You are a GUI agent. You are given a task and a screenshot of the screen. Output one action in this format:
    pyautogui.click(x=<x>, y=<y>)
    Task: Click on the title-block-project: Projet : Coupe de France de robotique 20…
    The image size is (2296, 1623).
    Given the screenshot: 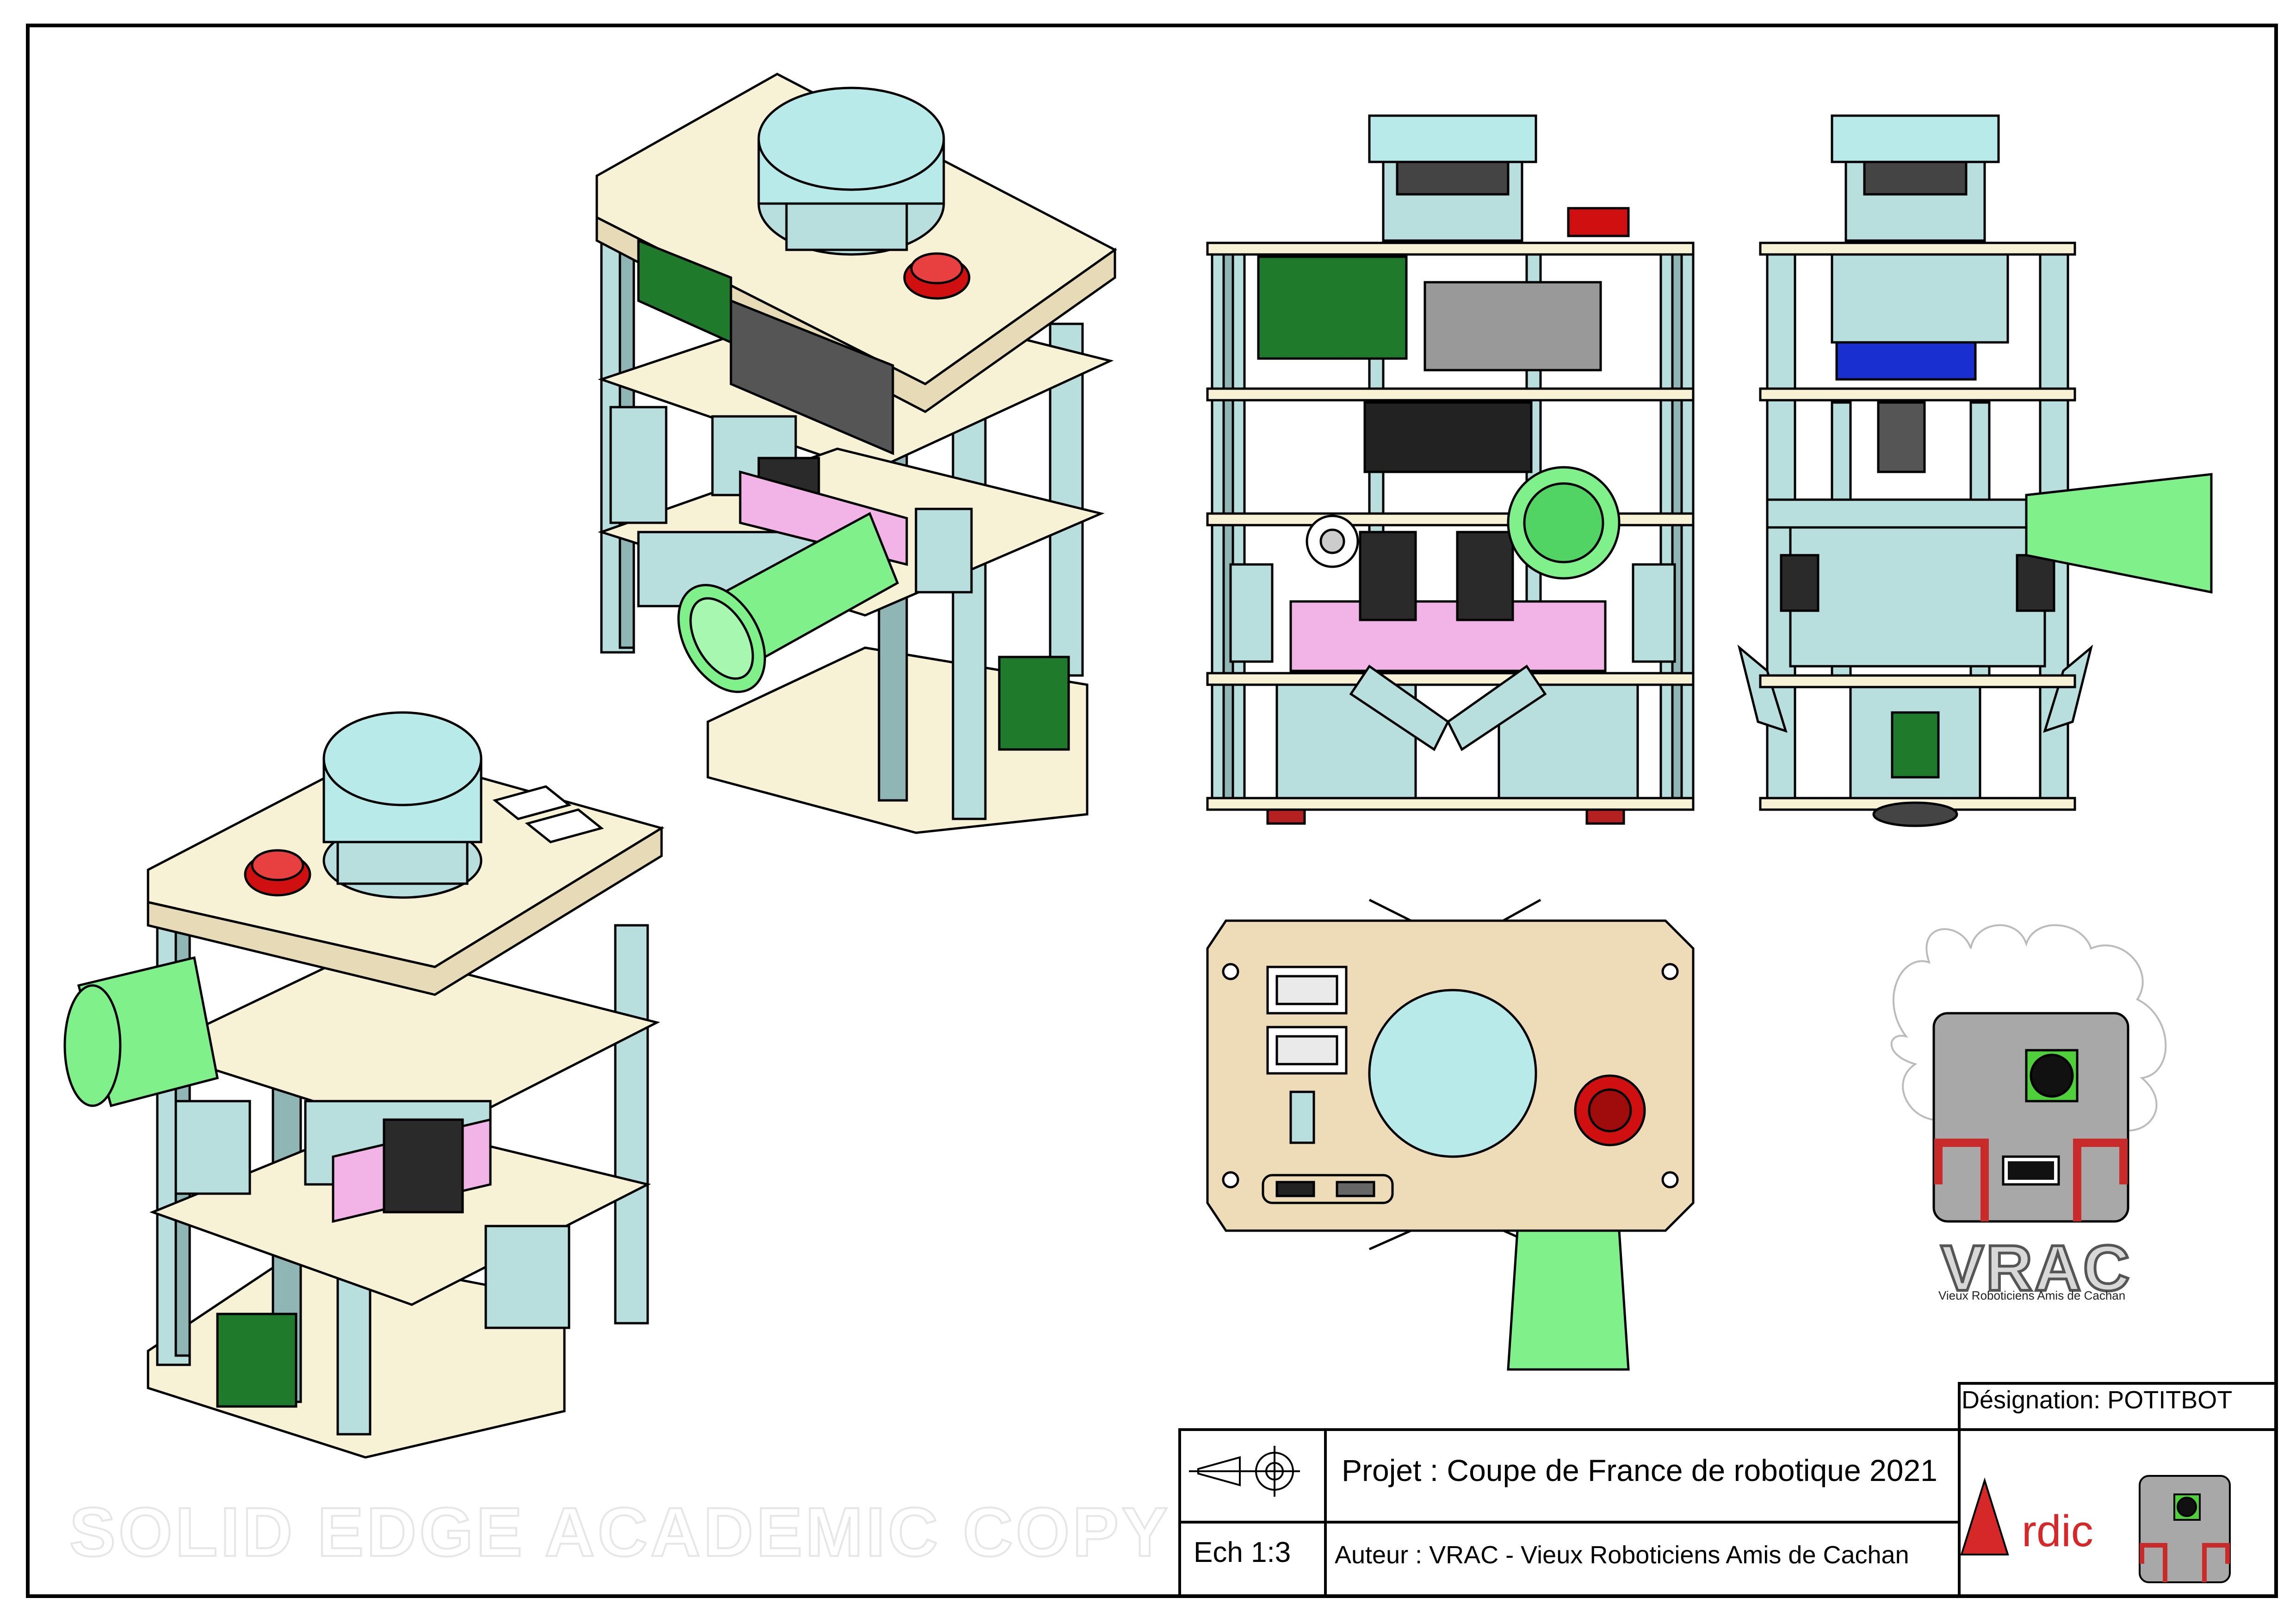 What is the action you would take?
    pyautogui.click(x=1640, y=1470)
    